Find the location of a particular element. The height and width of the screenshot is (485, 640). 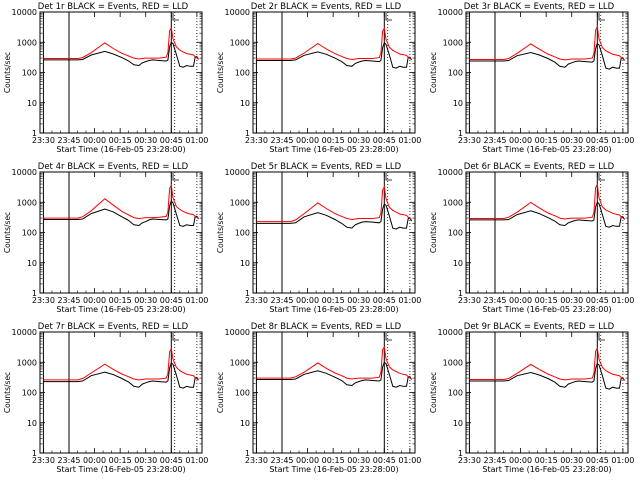

panel-title: Det 1r BLACK = Events, RED = LLD is located at coordinates (113, 7).